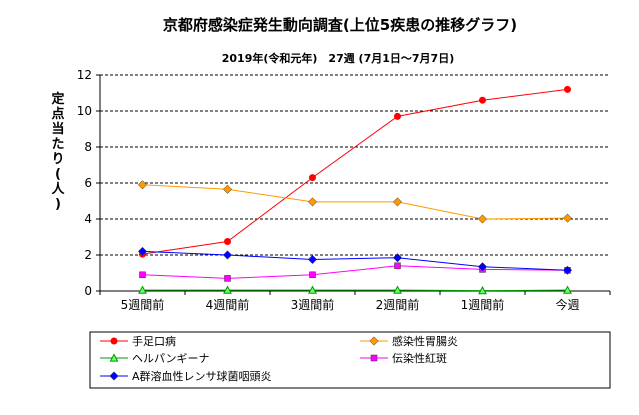 Image resolution: width=639 pixels, height=415 pixels. I want to click on y-tick-label: 0, so click(88, 291).